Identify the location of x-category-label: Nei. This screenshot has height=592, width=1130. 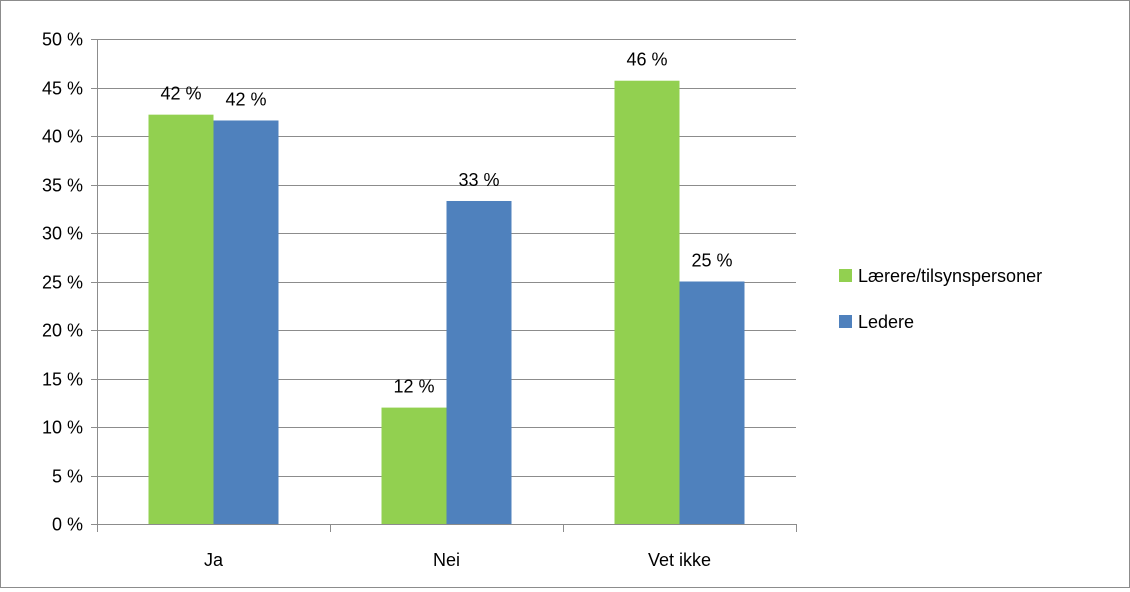
(446, 560).